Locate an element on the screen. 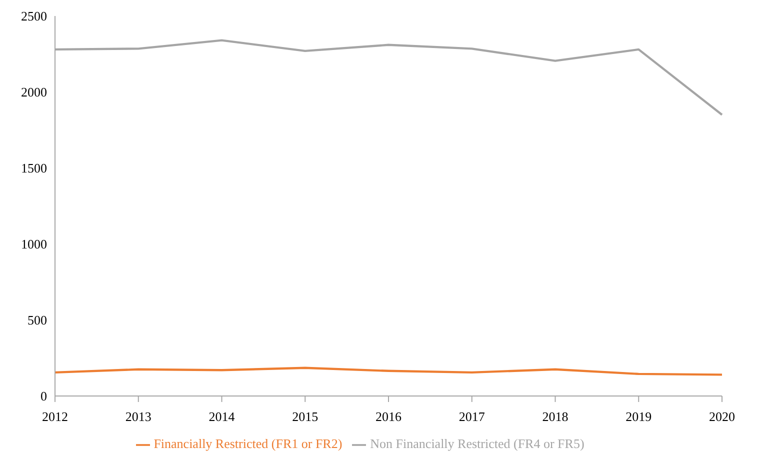 The height and width of the screenshot is (465, 758). x-tick-label: 2014 is located at coordinates (222, 416).